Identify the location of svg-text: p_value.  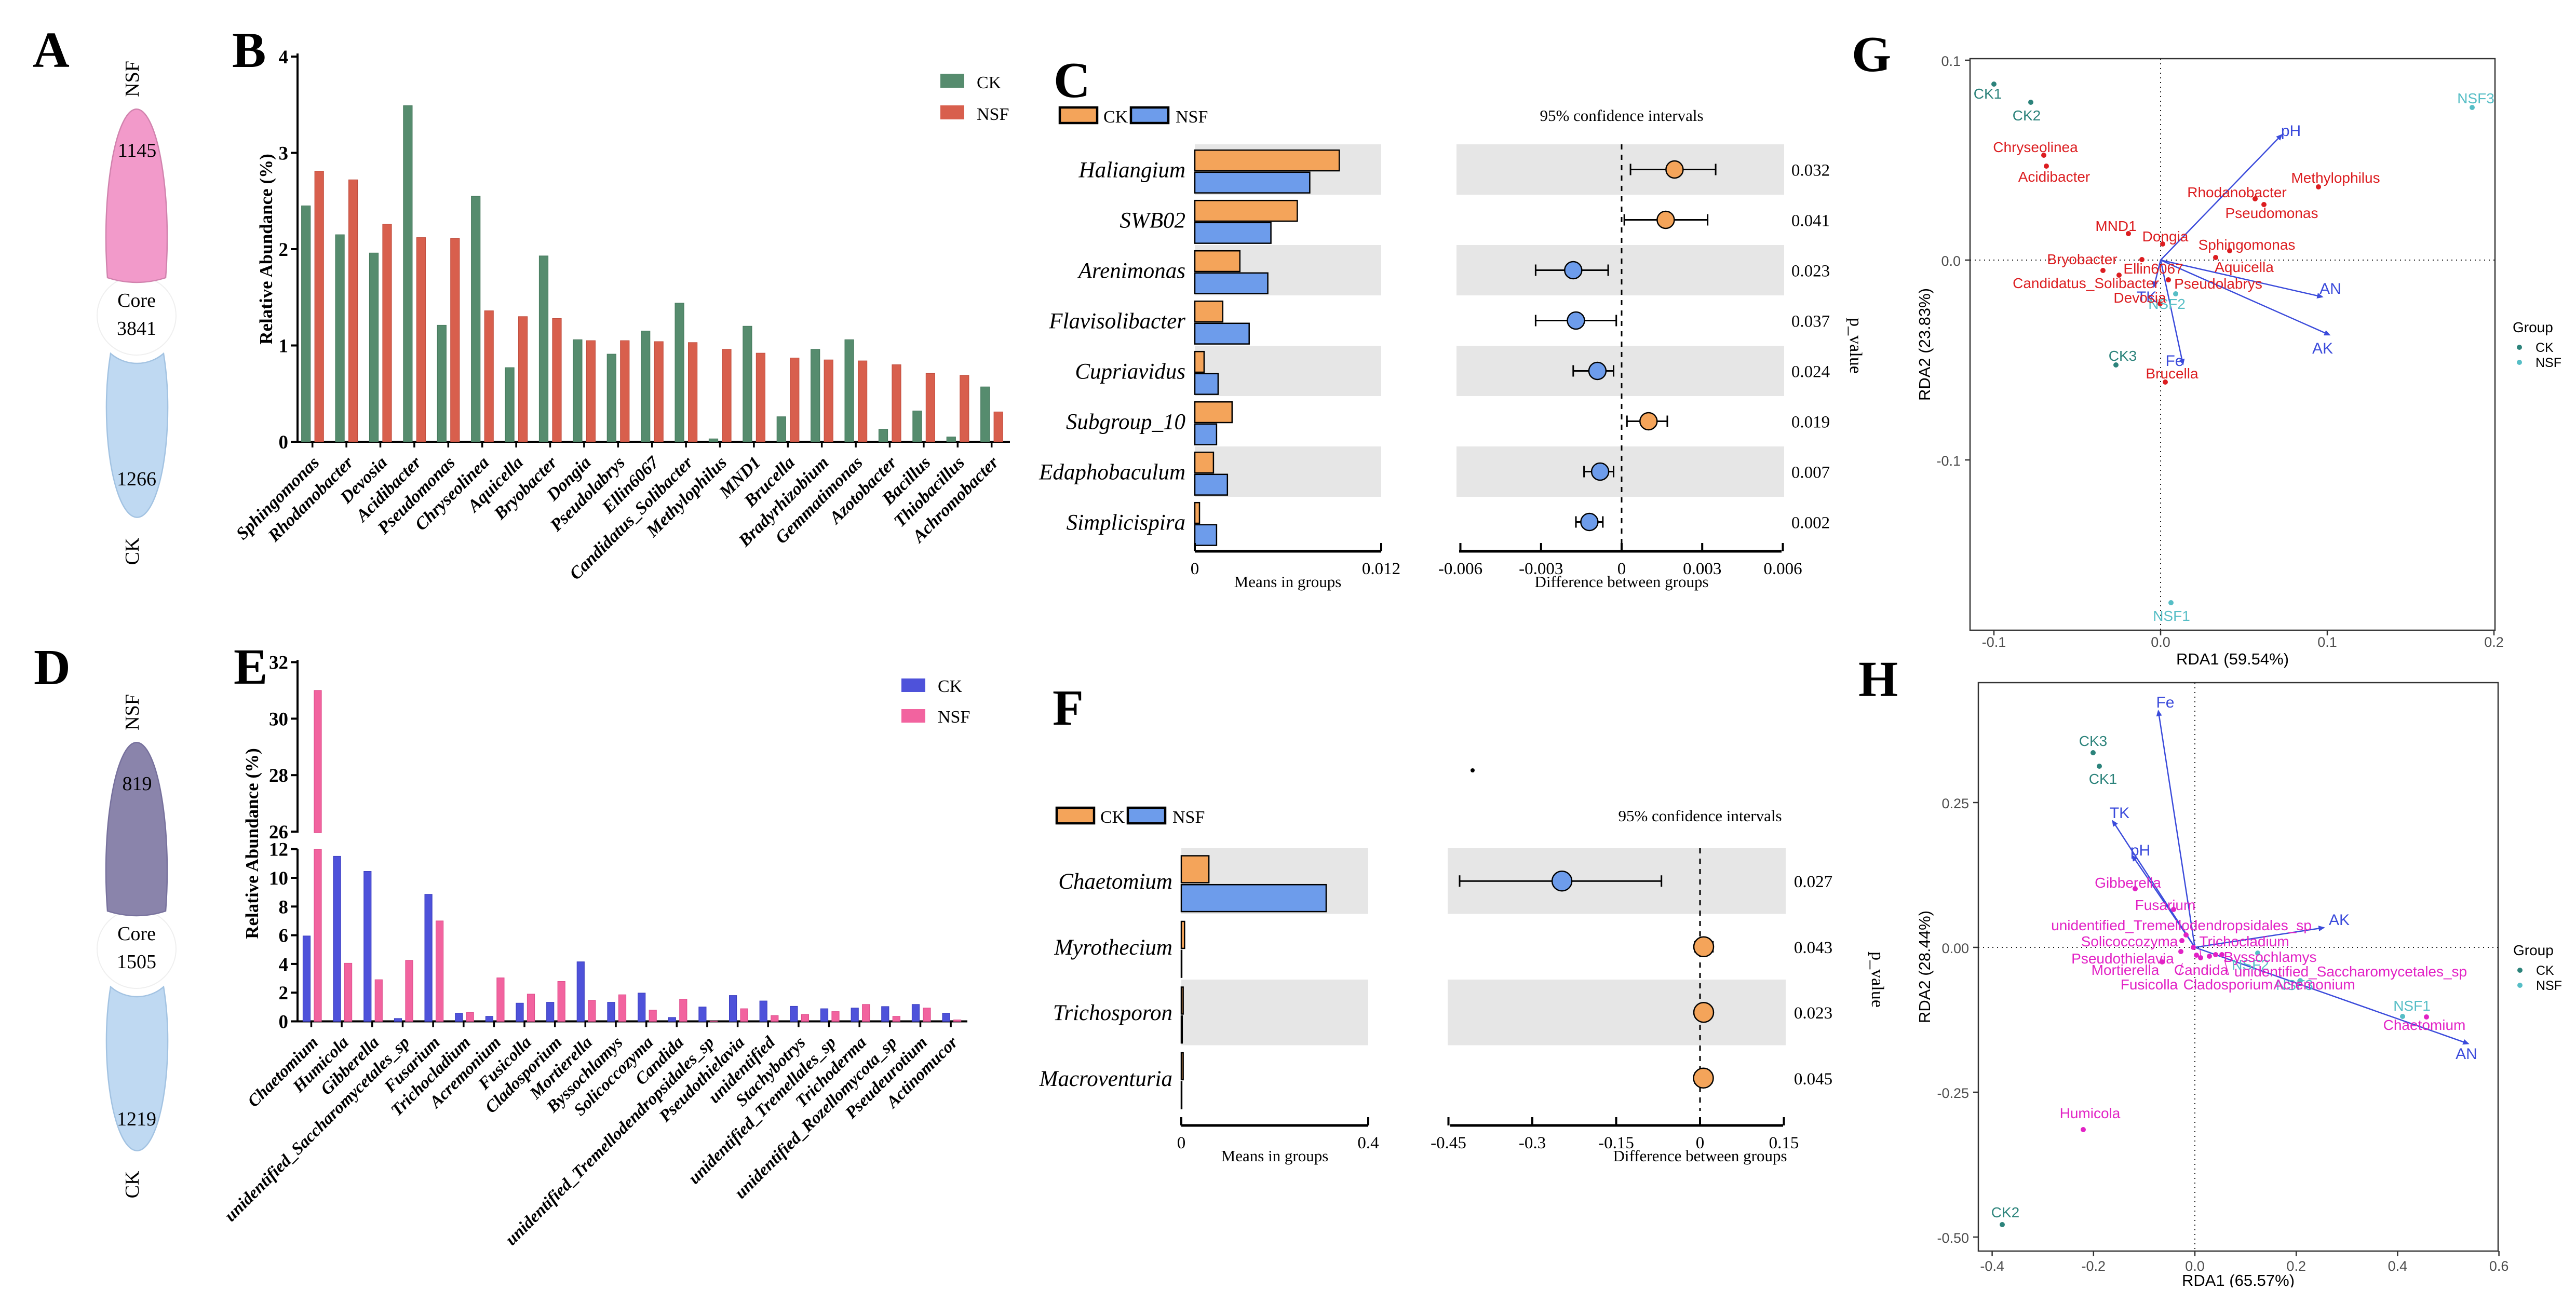
(1855, 346).